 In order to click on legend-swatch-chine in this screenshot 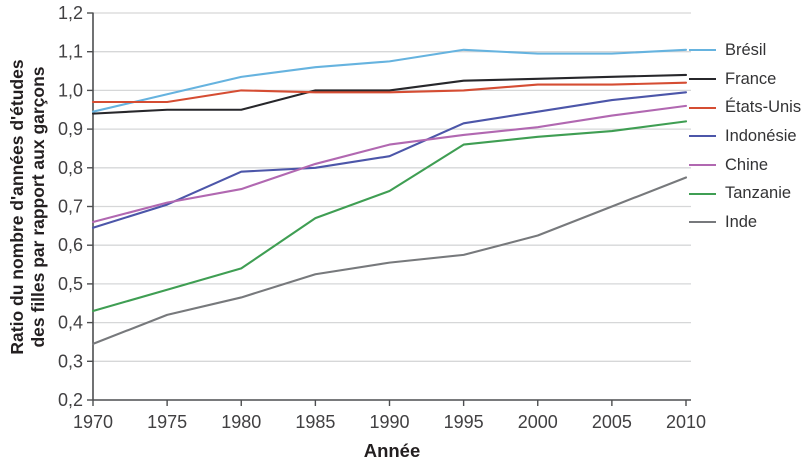, I will do `click(702, 165)`.